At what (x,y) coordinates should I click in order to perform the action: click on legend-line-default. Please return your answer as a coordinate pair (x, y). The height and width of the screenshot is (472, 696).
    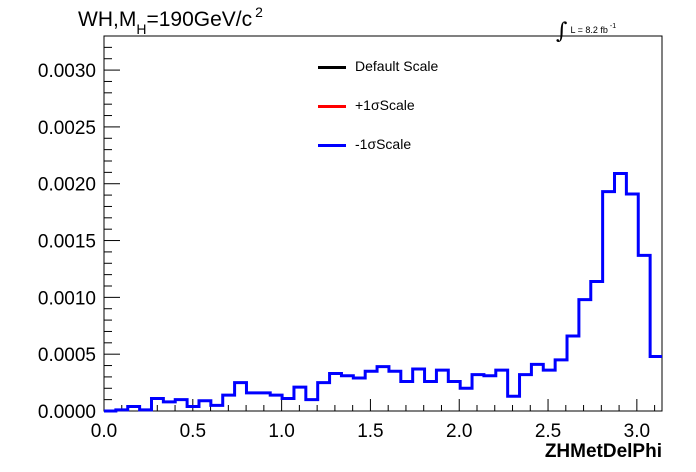
    Looking at the image, I should click on (332, 67).